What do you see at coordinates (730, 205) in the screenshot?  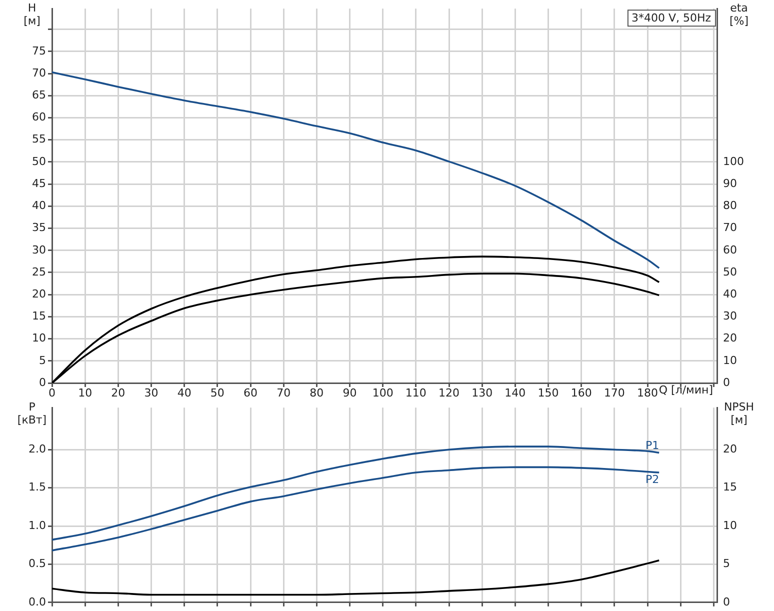 I see `y2-tick-label: 80` at bounding box center [730, 205].